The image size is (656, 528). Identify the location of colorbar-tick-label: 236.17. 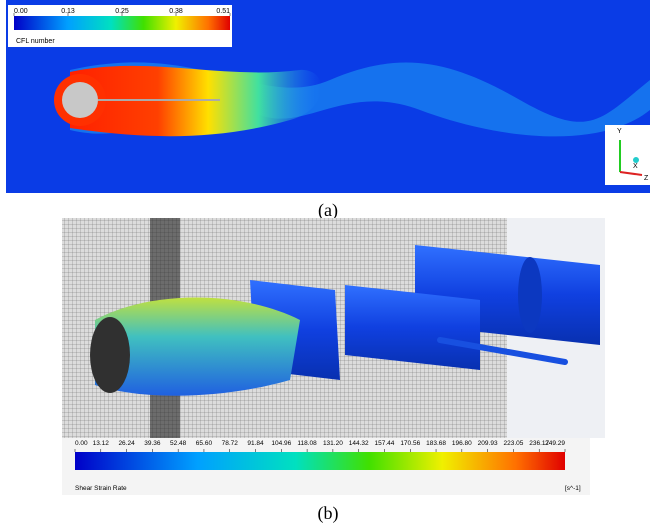
(539, 443).